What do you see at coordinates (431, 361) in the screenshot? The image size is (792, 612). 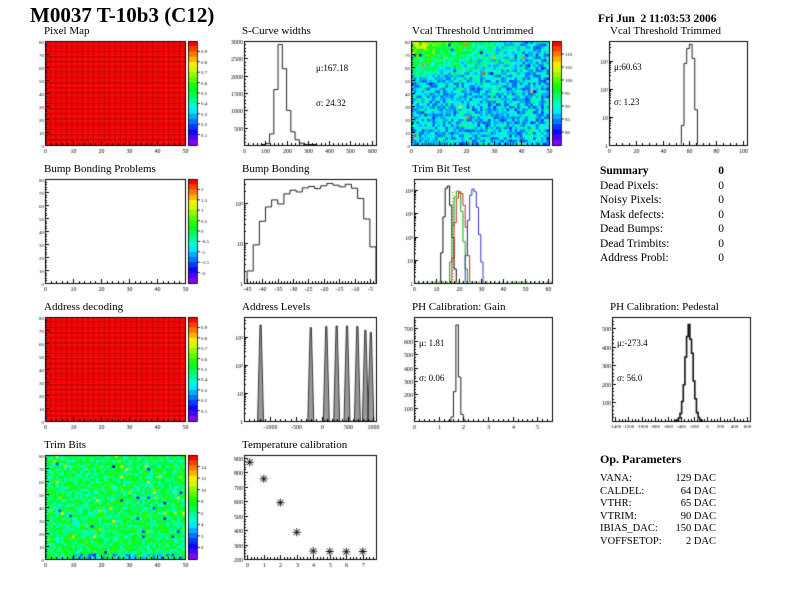 I see `stats-box: μ: 1.81 σ: 0.06` at bounding box center [431, 361].